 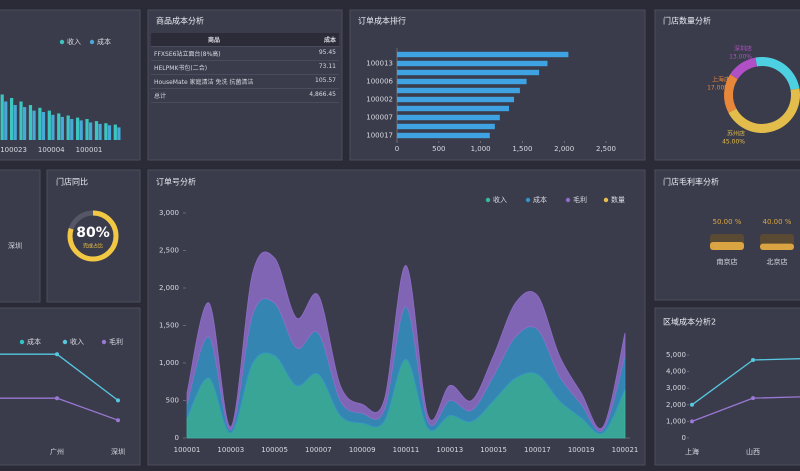 What do you see at coordinates (51, 150) in the screenshot?
I see `x-tick-label: 100004` at bounding box center [51, 150].